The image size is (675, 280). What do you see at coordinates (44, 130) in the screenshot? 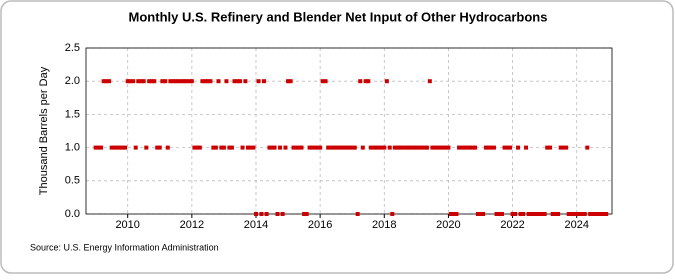
I see `y-axis-label: Thousand Barrels per Day` at bounding box center [44, 130].